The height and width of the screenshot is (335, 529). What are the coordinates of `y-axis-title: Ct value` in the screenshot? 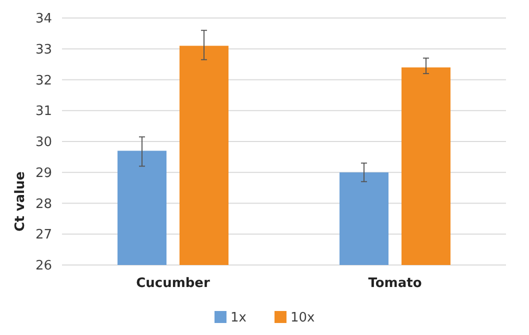 It's located at (20, 201).